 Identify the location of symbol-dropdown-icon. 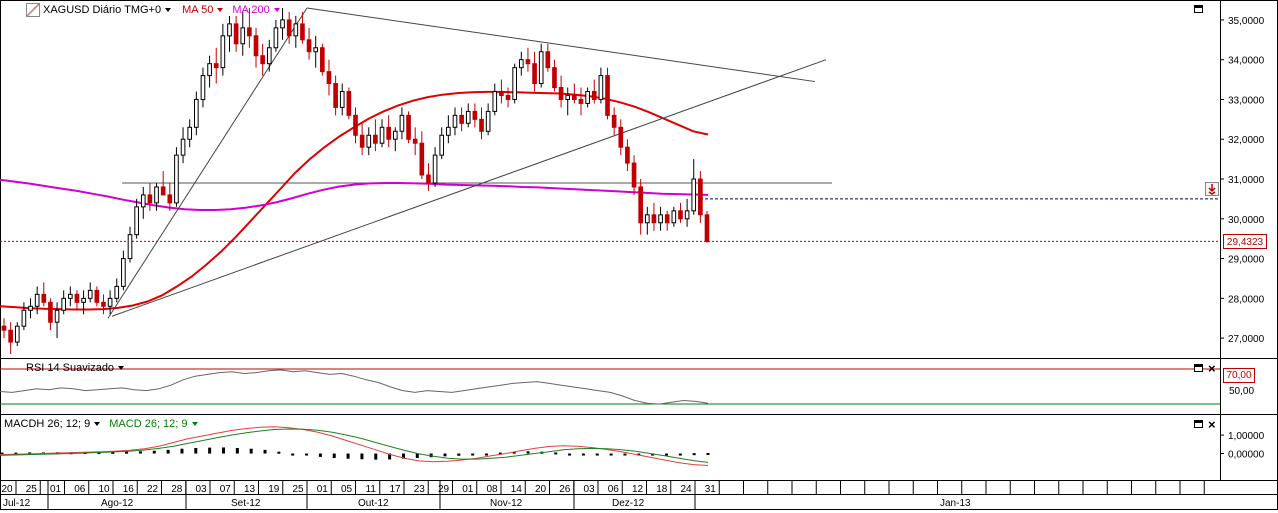
(168, 9).